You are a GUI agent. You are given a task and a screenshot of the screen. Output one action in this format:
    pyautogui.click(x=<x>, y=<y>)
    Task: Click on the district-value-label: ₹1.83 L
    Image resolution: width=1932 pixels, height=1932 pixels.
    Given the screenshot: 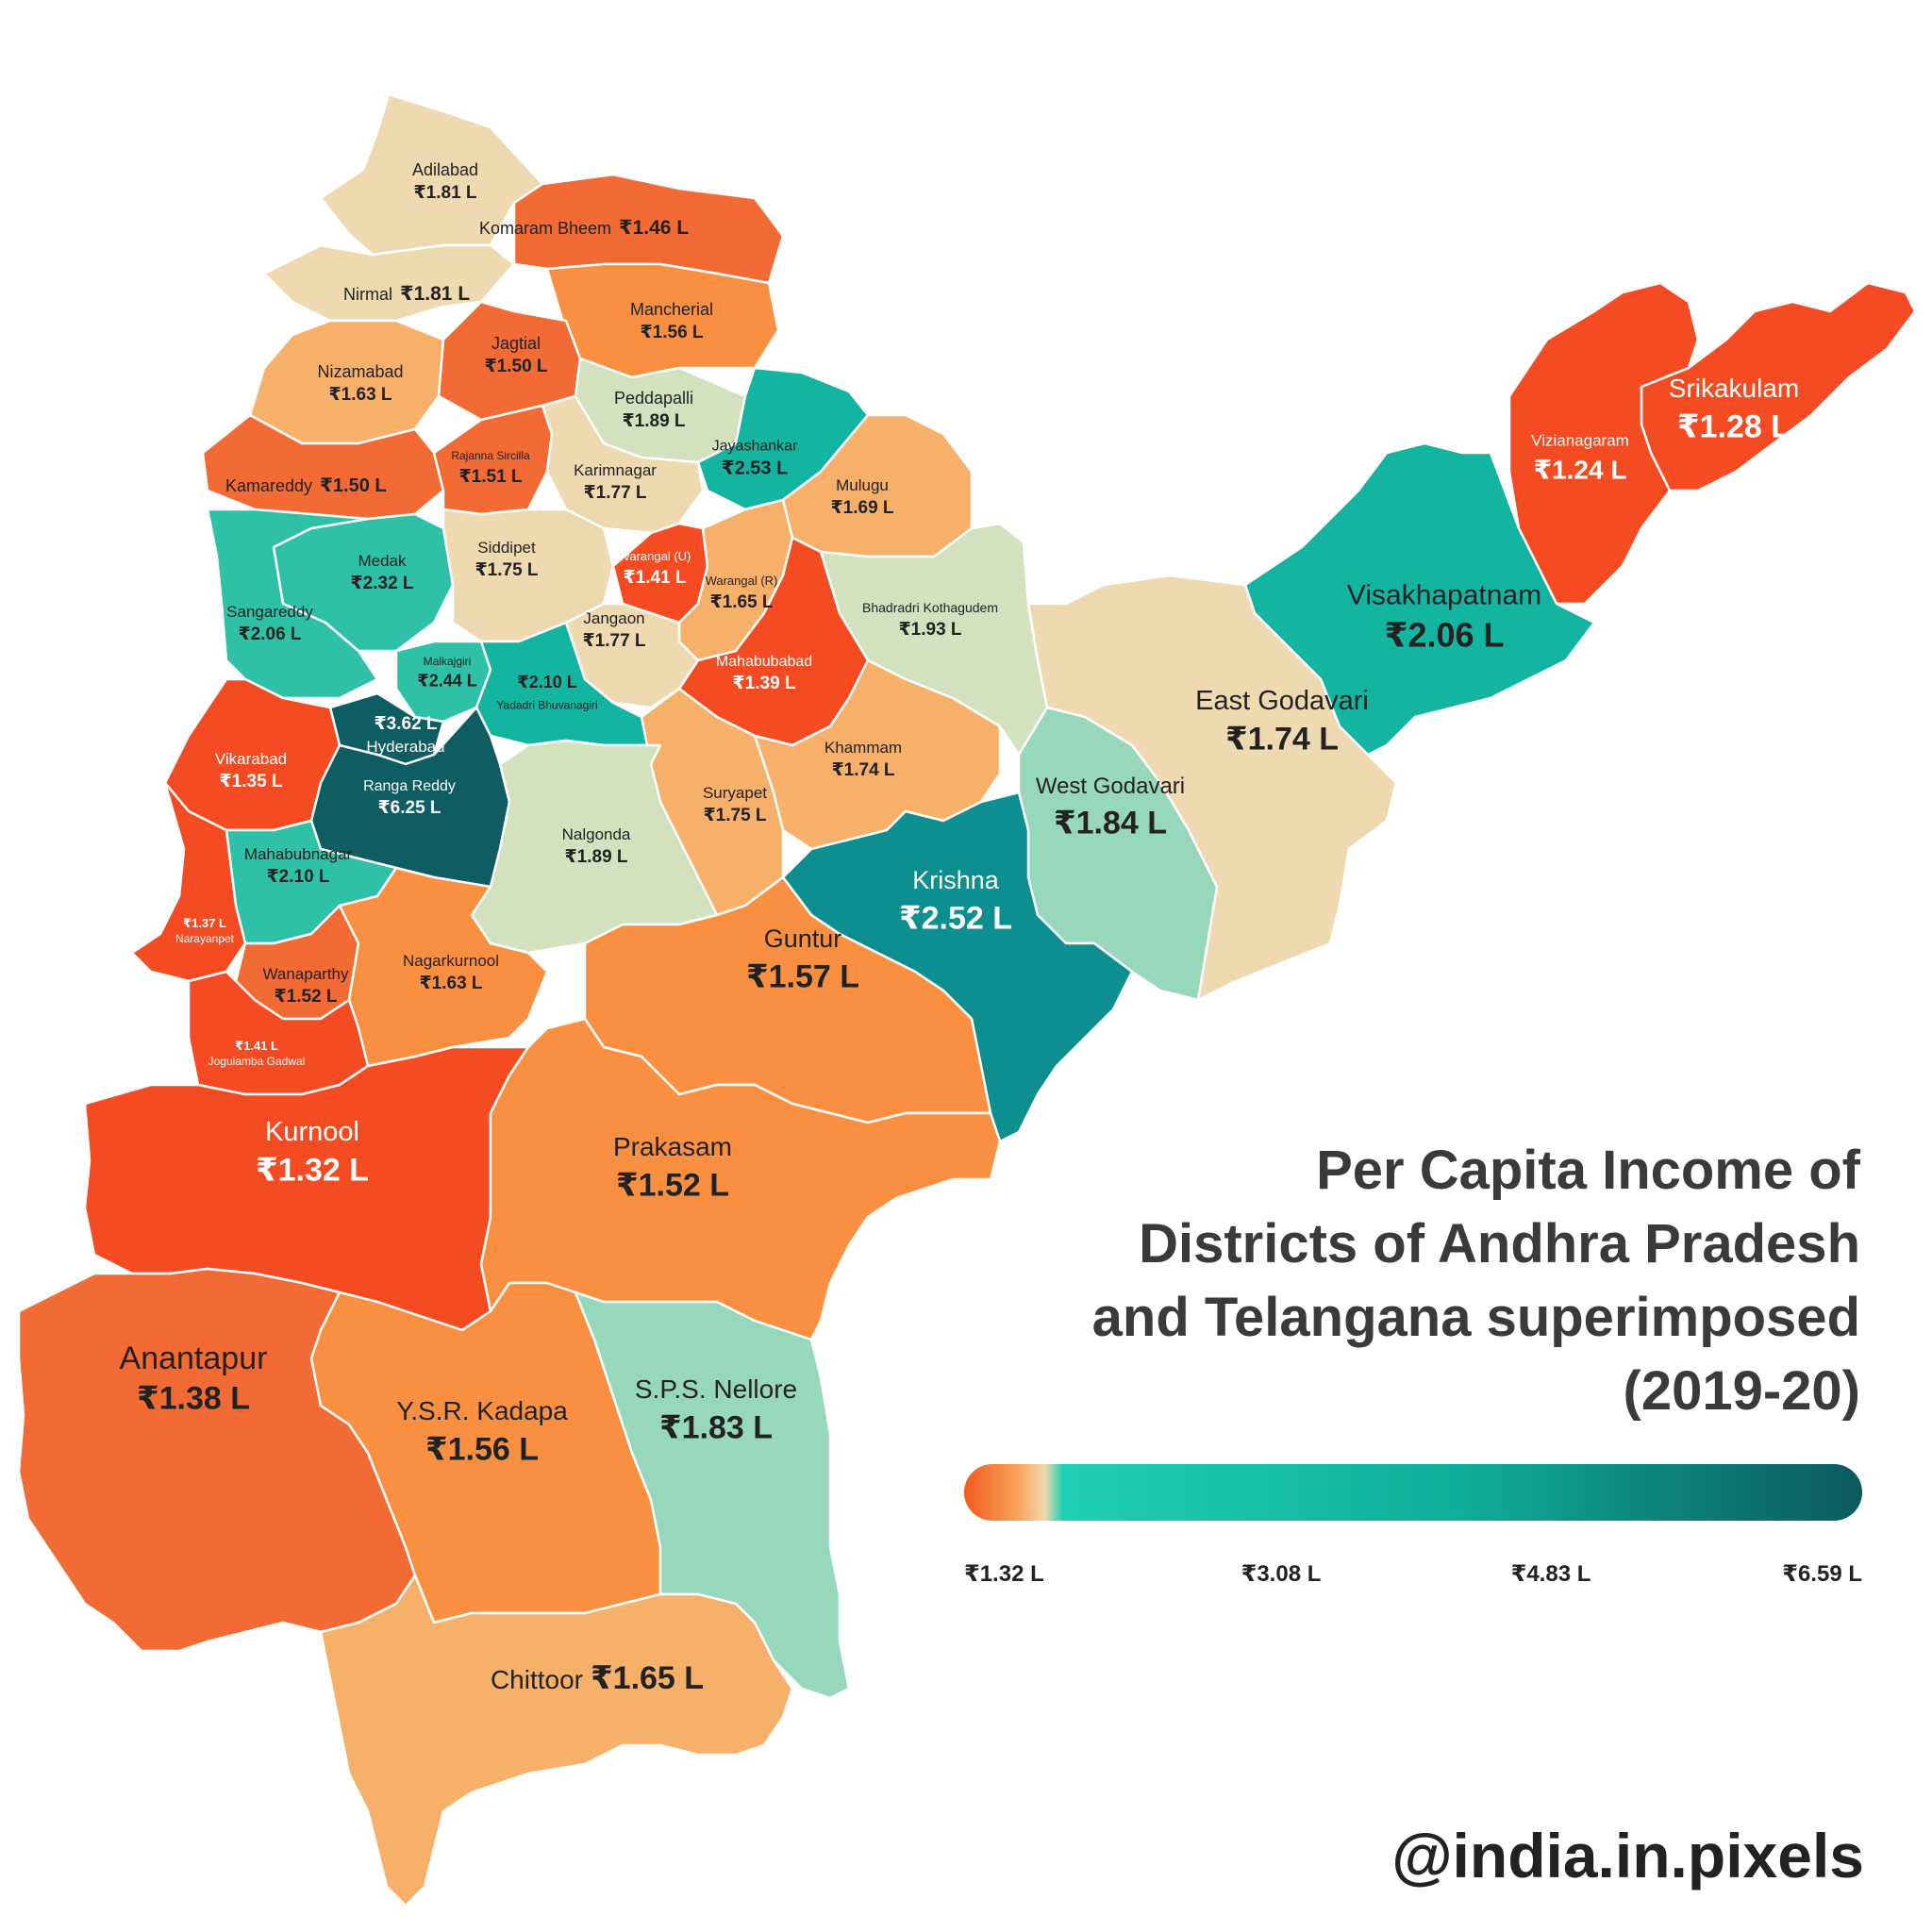 What is the action you would take?
    pyautogui.click(x=716, y=1427)
    